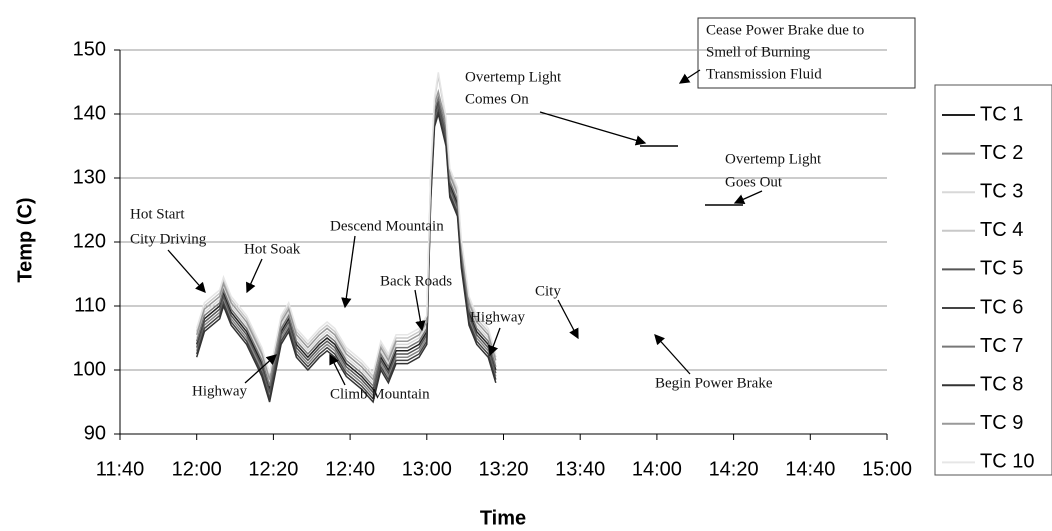 The width and height of the screenshot is (1052, 531). What do you see at coordinates (1001, 346) in the screenshot?
I see `legend-label: TC 7` at bounding box center [1001, 346].